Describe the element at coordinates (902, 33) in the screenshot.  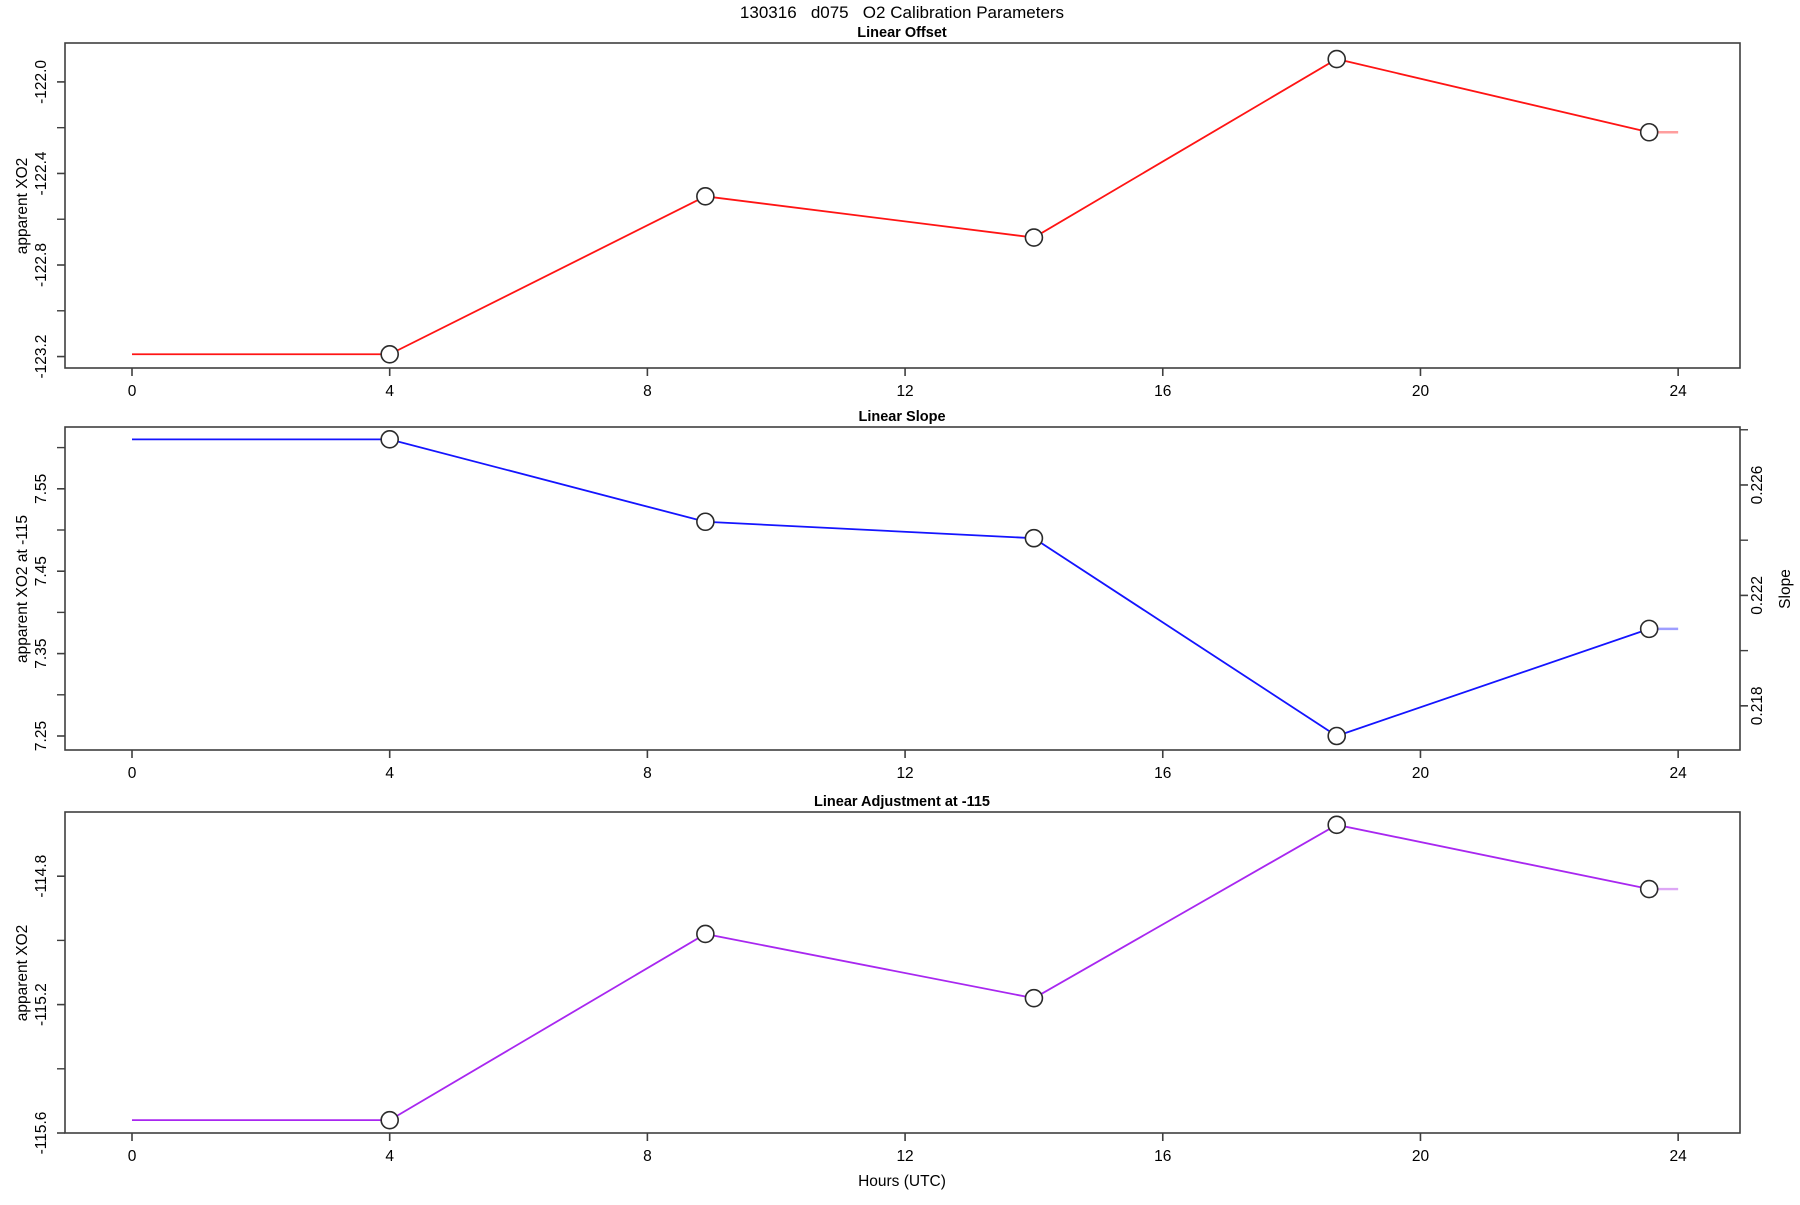
I see `panel1-title: Linear Offset` at that location.